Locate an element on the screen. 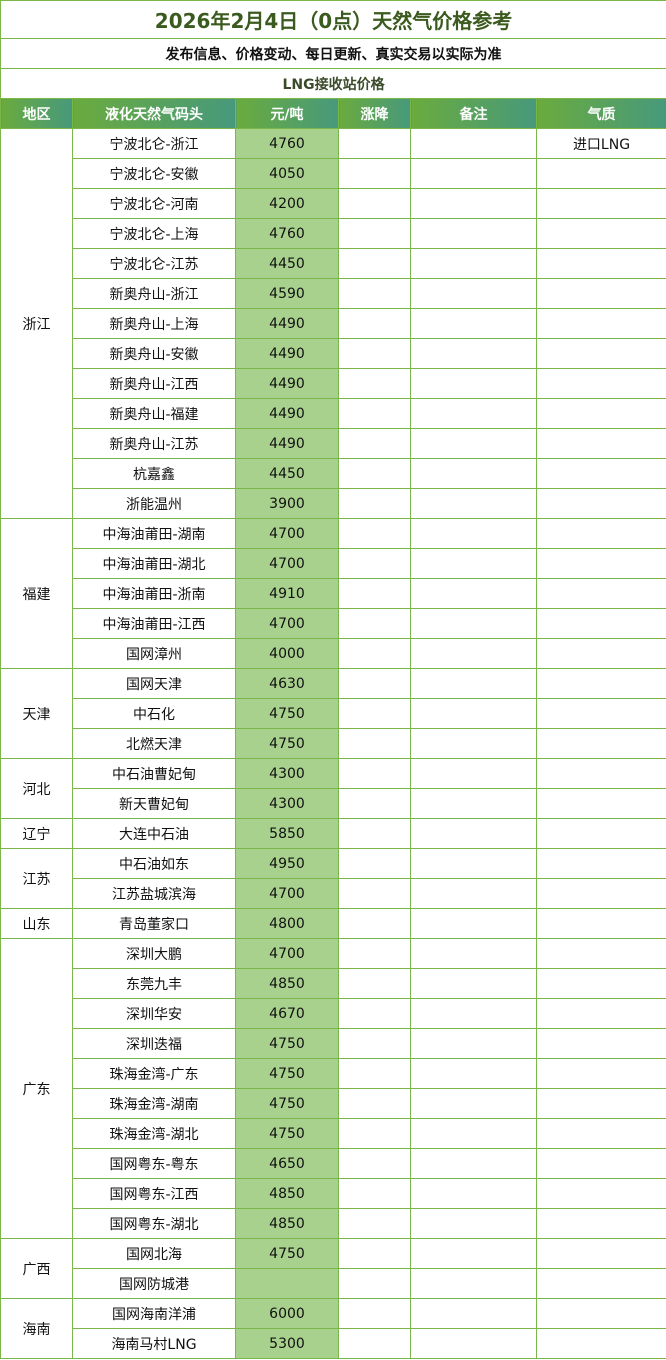 This screenshot has height=1360, width=666. terminal-cell: 宁波北仑-安徽 is located at coordinates (154, 173).